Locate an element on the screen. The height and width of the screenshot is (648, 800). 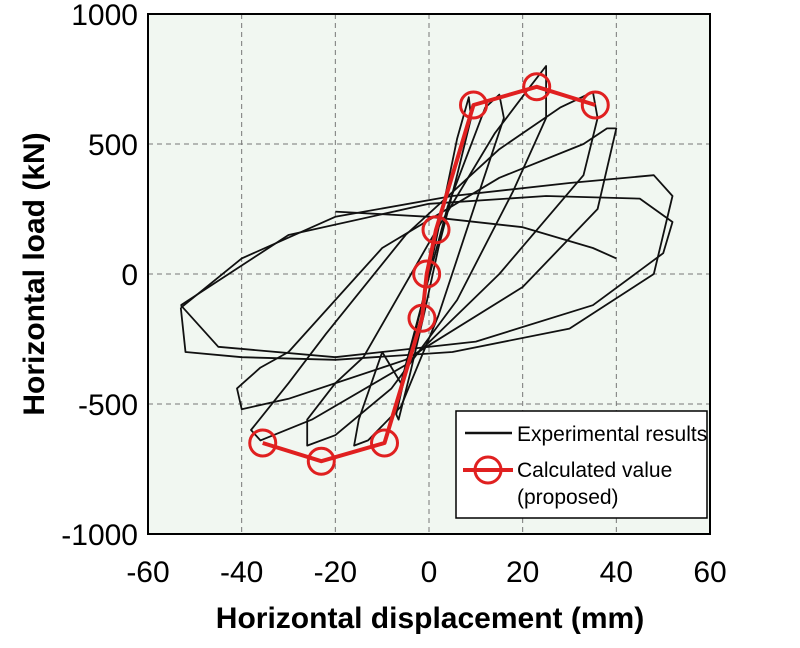
experimental-loop is located at coordinates (476, 235).